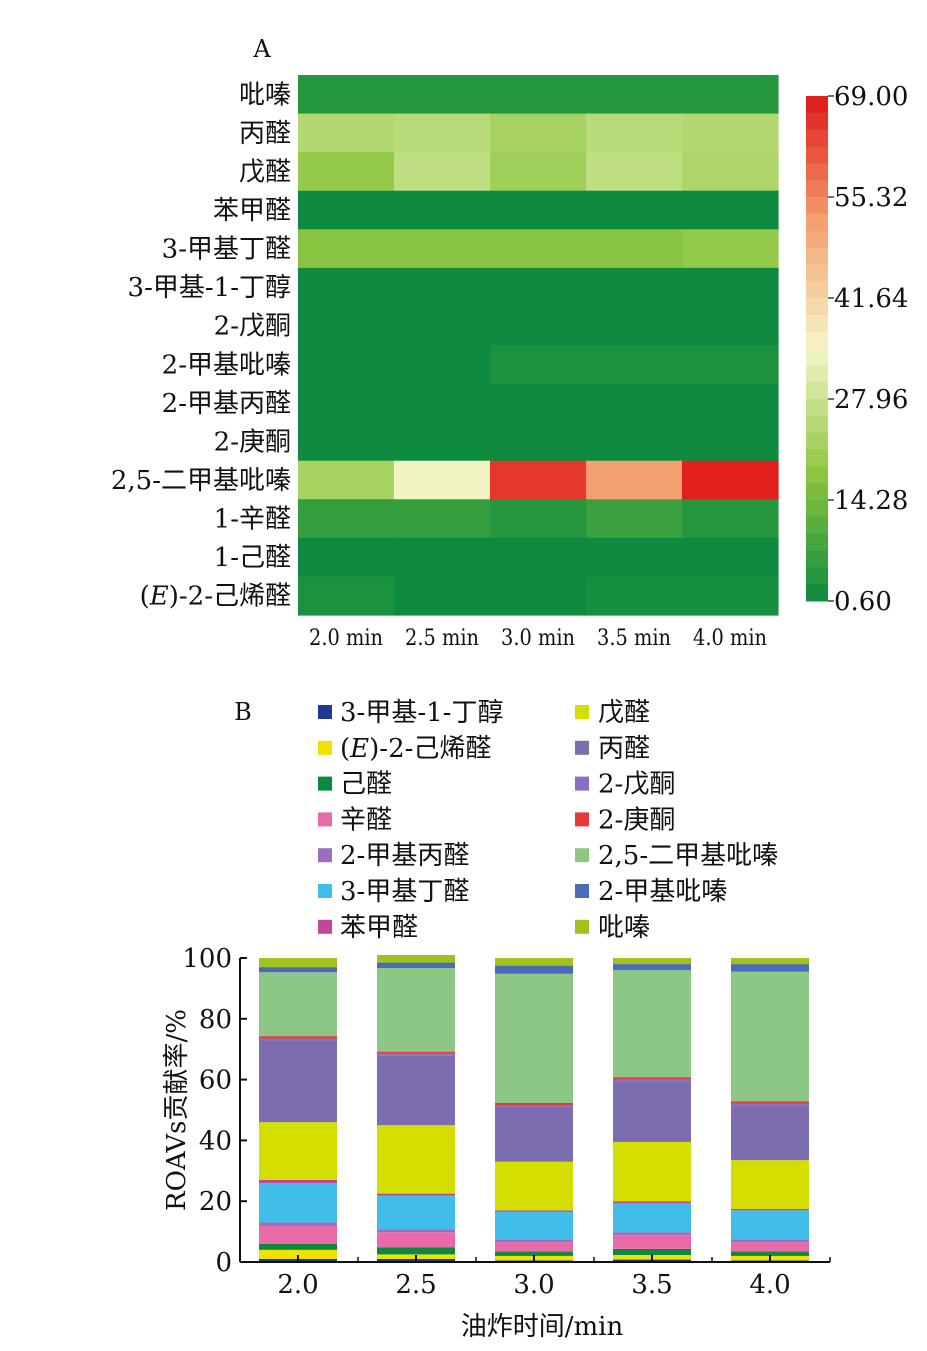 The height and width of the screenshot is (1351, 927). I want to click on legend-label: (E)-2-己烯醛, so click(415, 749).